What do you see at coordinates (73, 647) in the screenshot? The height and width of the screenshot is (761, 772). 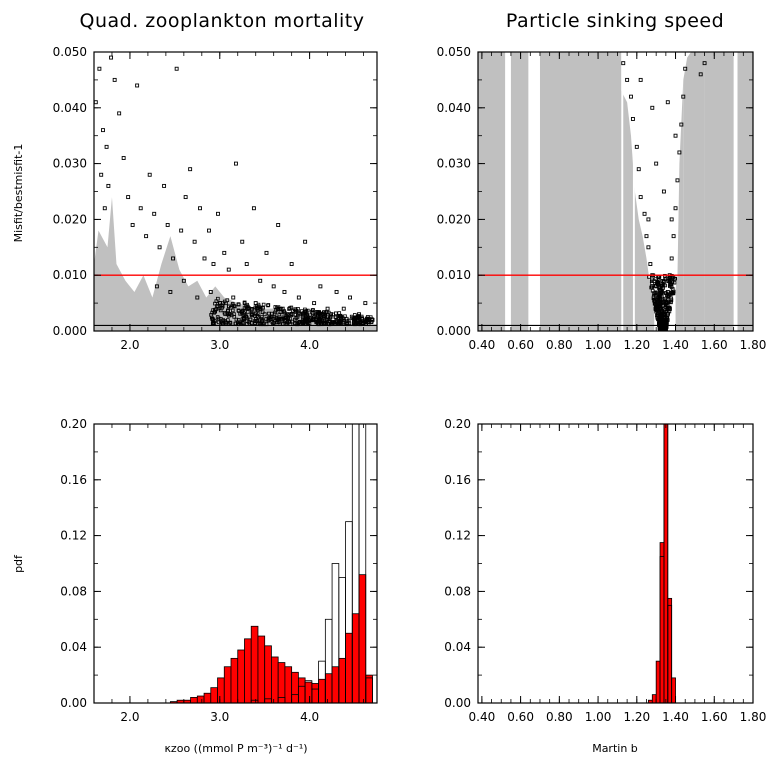 I see `y-tick-label: 0.04` at bounding box center [73, 647].